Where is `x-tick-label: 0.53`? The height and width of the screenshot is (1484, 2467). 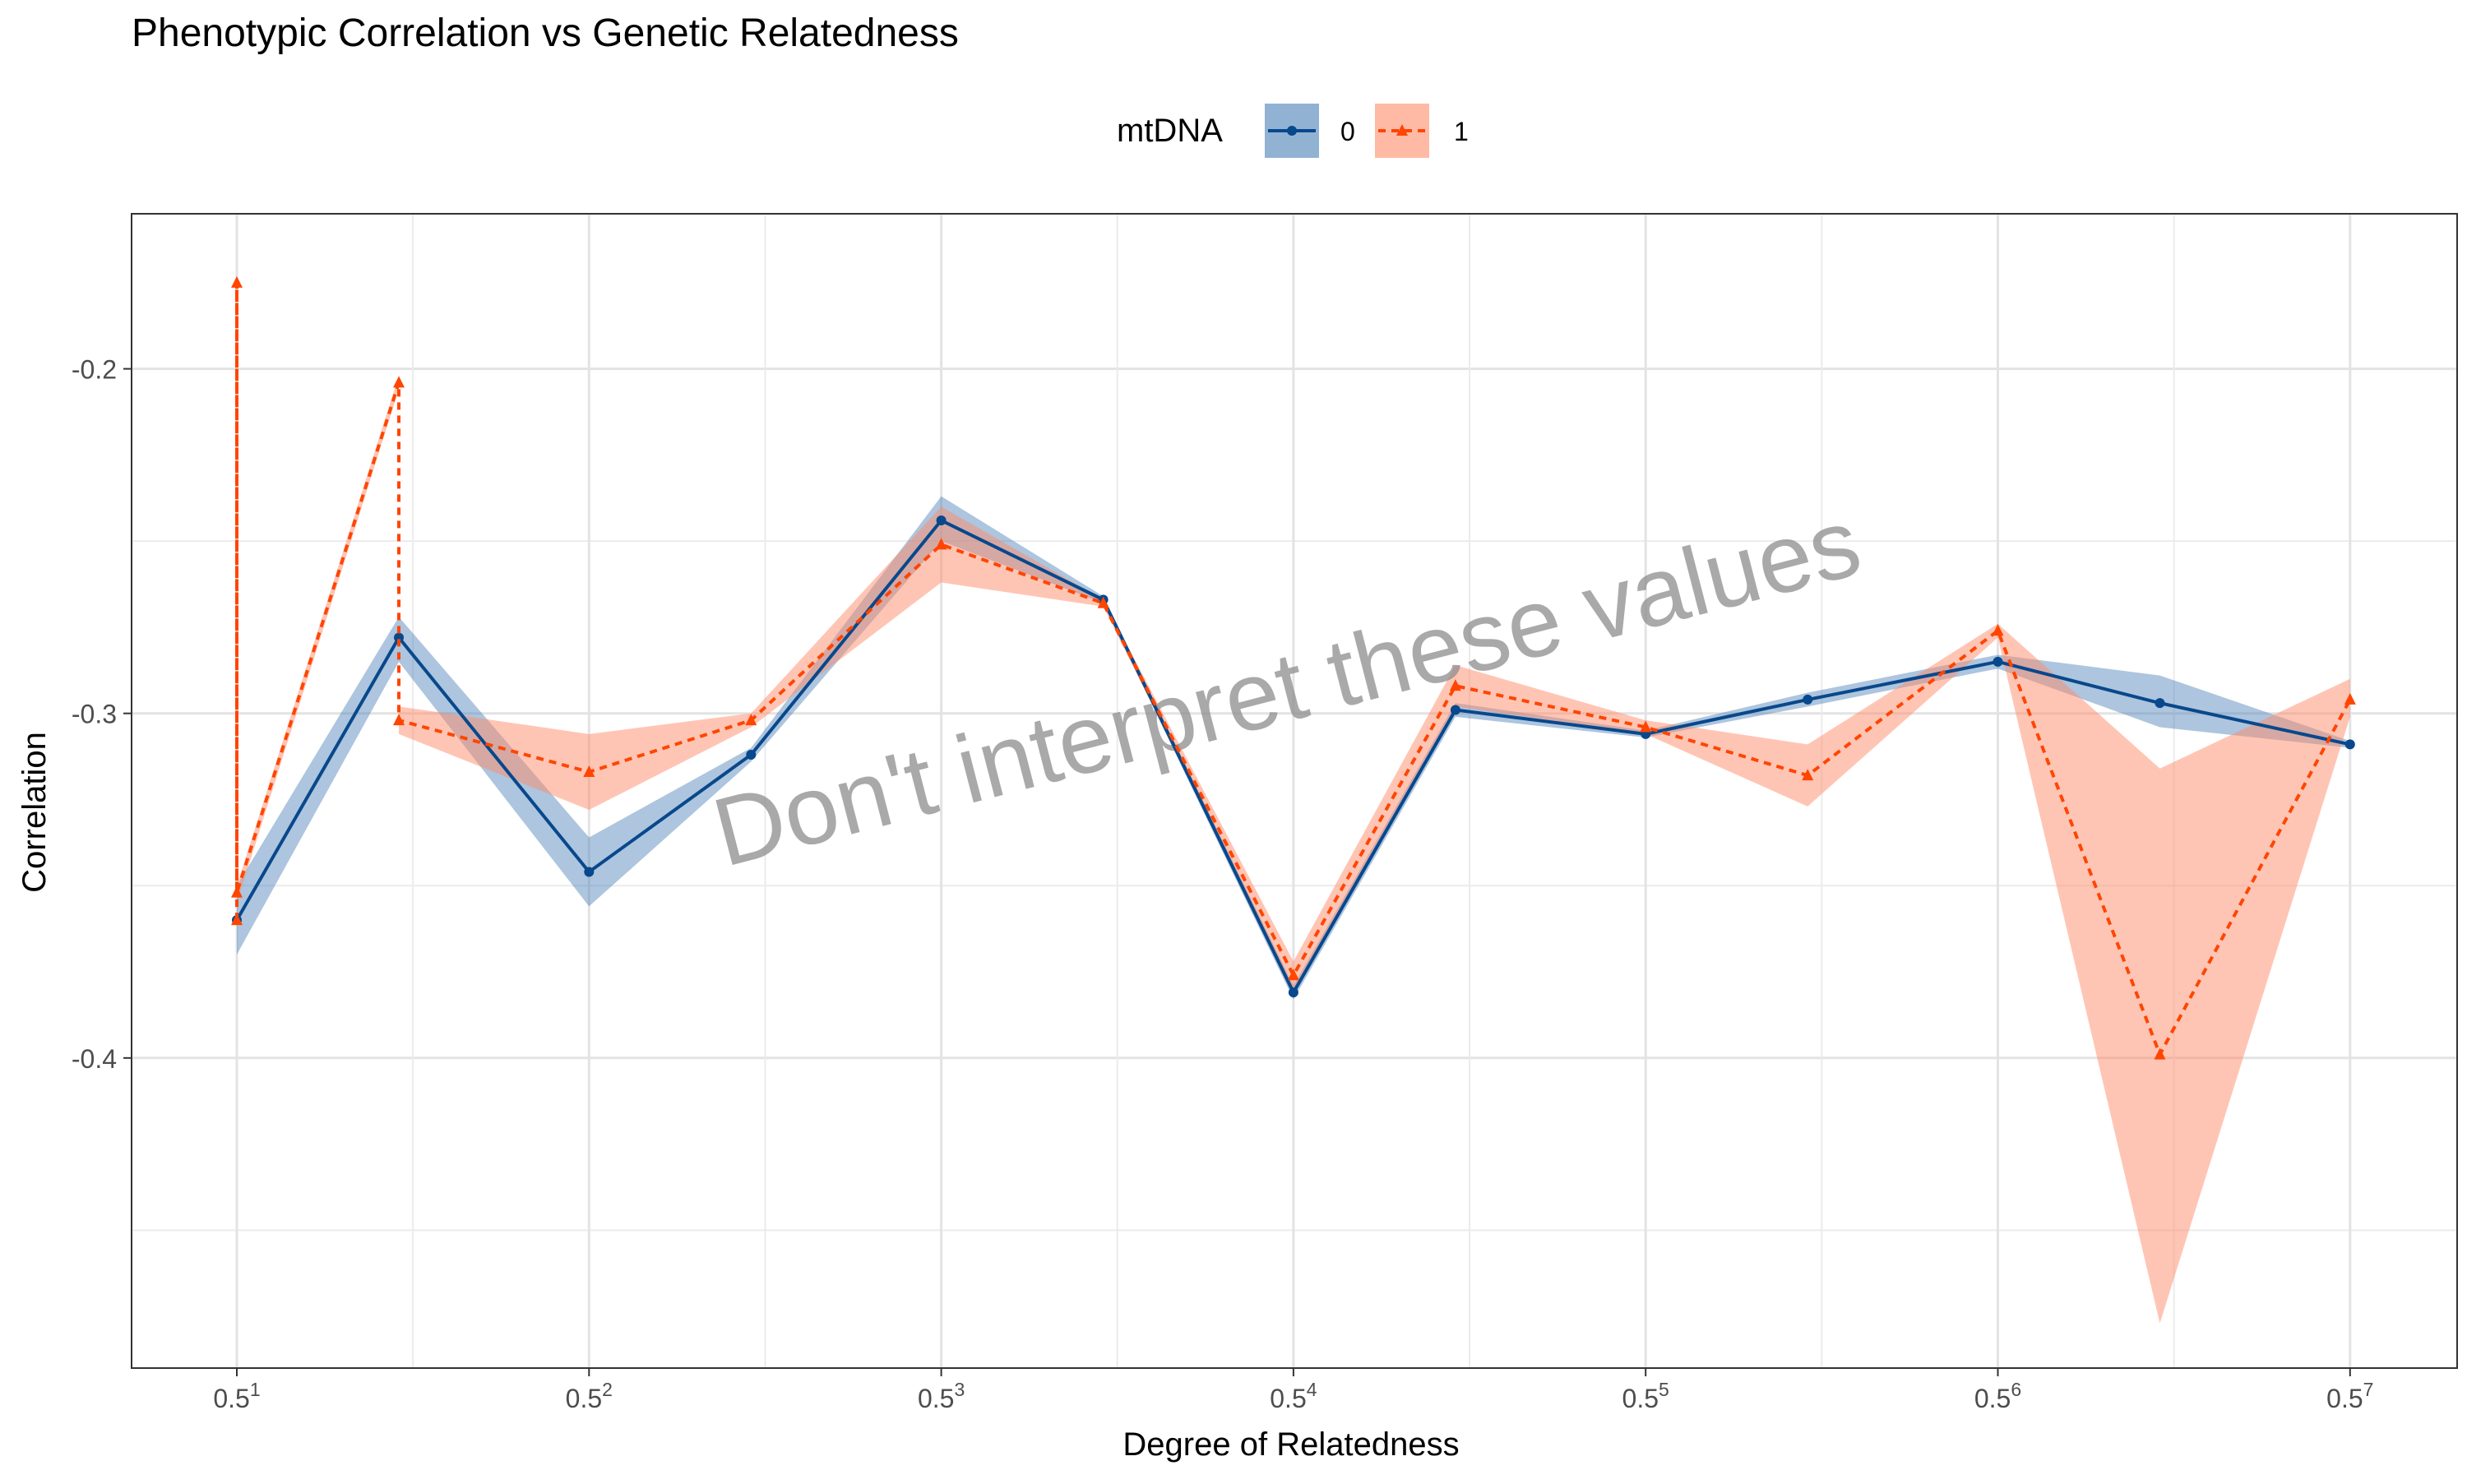 x-tick-label: 0.53 is located at coordinates (941, 1396).